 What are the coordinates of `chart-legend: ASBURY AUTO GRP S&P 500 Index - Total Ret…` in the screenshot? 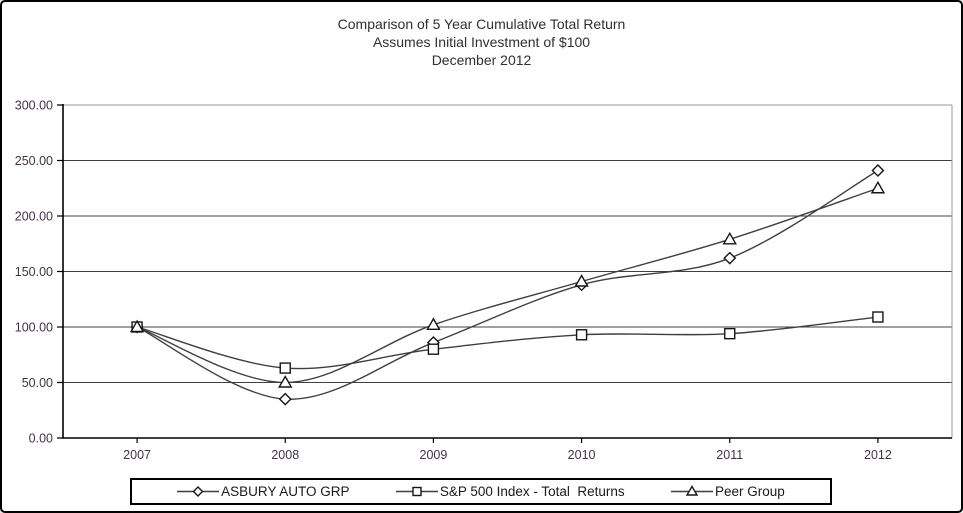 It's located at (481, 491).